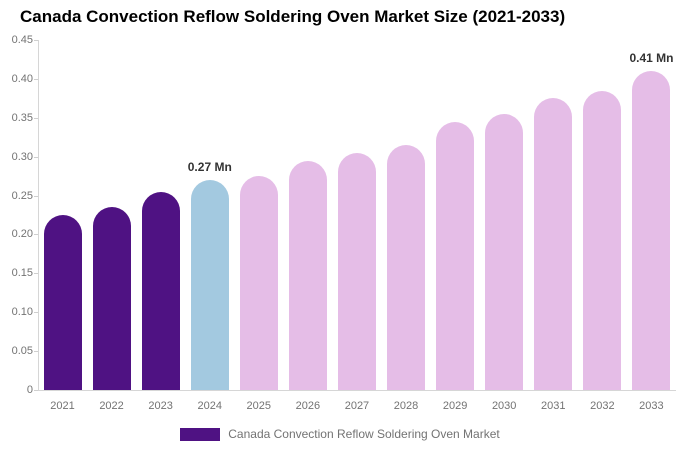  I want to click on y-tick-label: 0.15, so click(22, 273).